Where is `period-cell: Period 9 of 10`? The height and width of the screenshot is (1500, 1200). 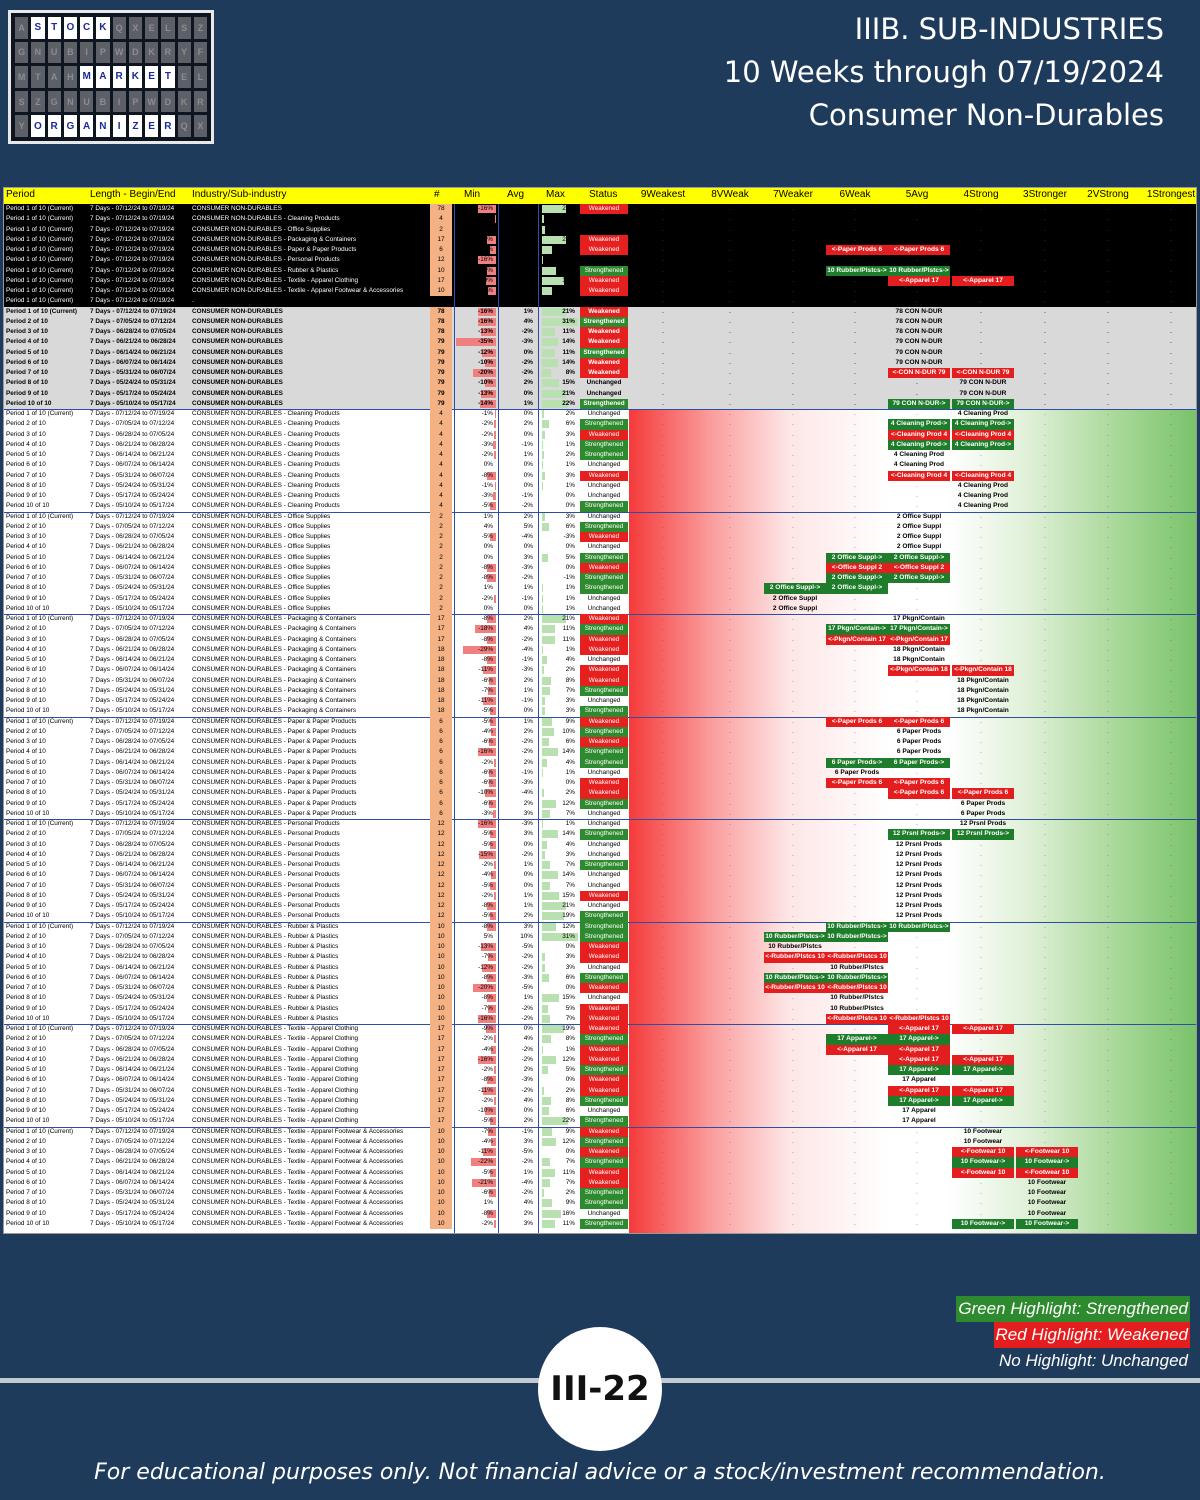
period-cell: Period 9 of 10 is located at coordinates (47, 599).